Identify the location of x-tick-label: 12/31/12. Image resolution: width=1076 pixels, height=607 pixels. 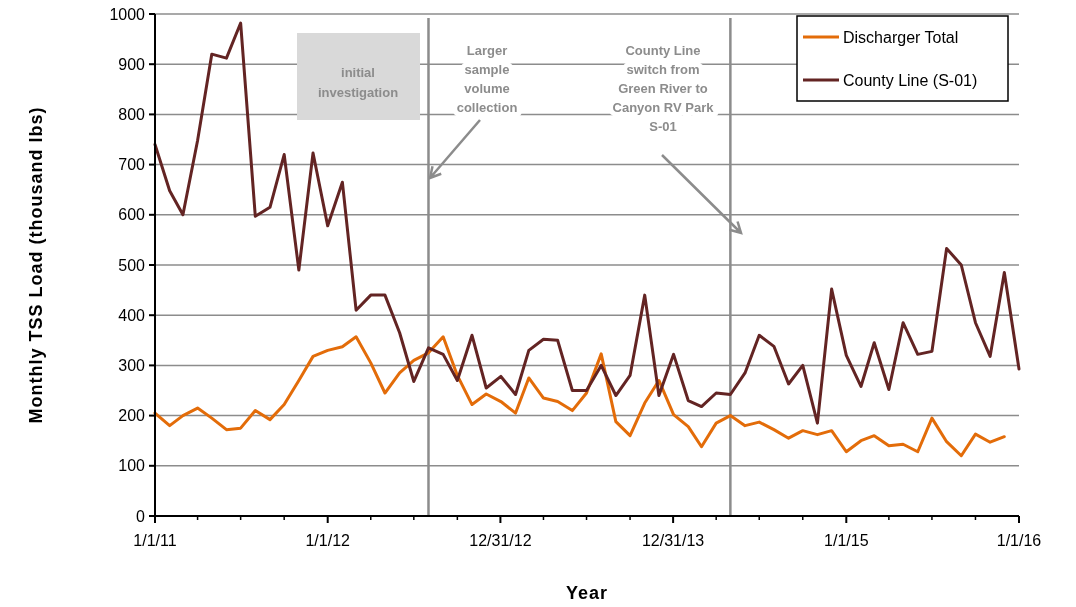
(500, 540).